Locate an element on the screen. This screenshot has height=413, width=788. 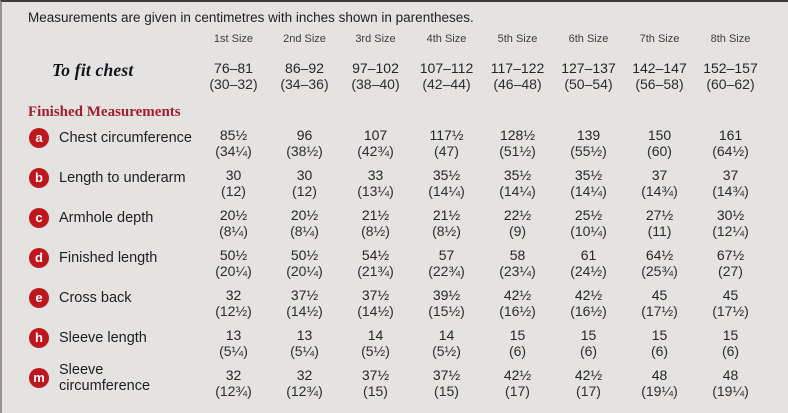
value-in: (8¼) is located at coordinates (233, 231).